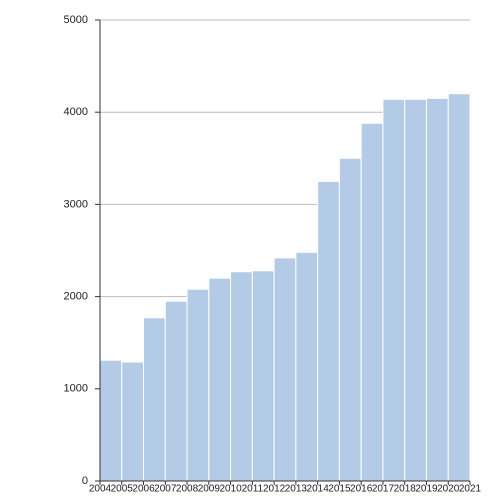 The image size is (500, 500). What do you see at coordinates (274, 489) in the screenshot?
I see `x-tick-label: 2012` at bounding box center [274, 489].